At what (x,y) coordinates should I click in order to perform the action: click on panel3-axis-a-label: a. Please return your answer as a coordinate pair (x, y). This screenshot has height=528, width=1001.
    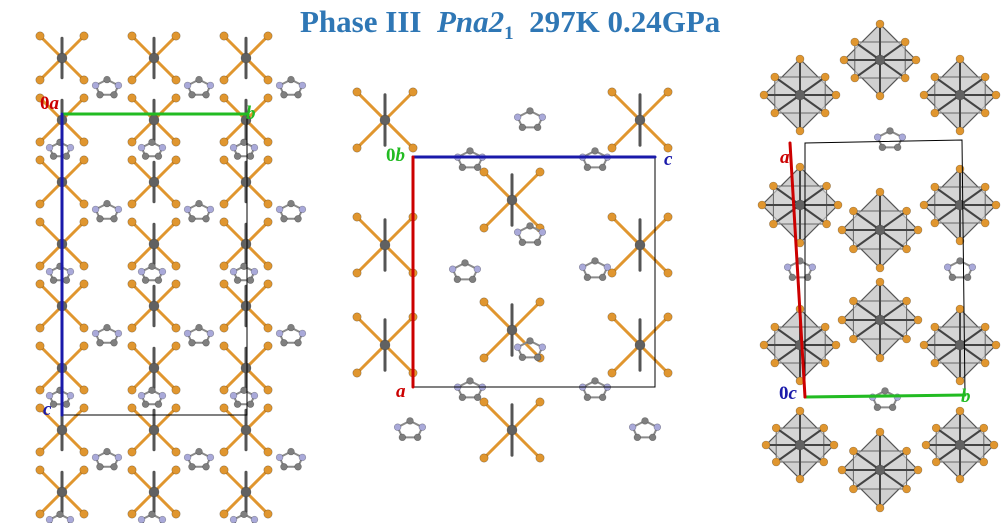
    Looking at the image, I should click on (785, 157).